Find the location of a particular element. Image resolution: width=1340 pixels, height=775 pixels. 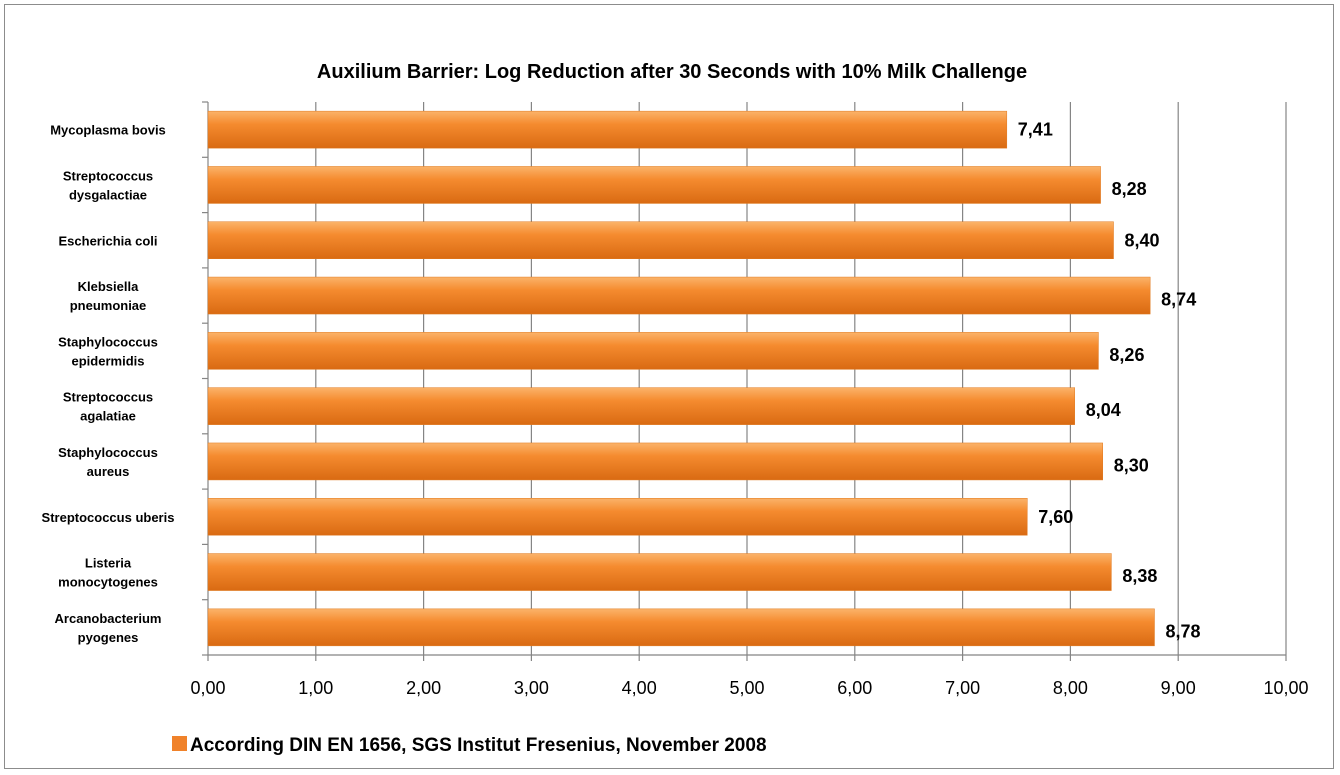

x-tick-label: 9,00 is located at coordinates (1178, 688).